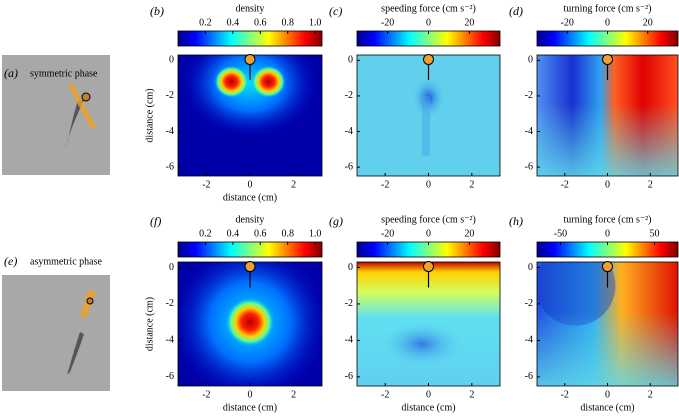 Image resolution: width=679 pixels, height=416 pixels. Describe the element at coordinates (155, 221) in the screenshot. I see `panel-label: (f)` at that location.